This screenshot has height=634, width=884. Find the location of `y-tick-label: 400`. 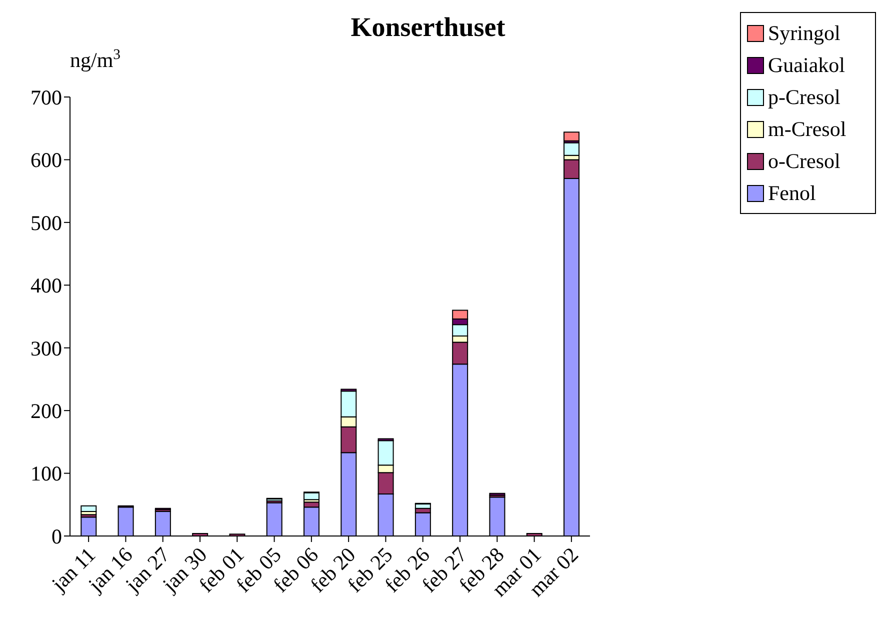

y-tick-label: 400 is located at coordinates (46, 286).